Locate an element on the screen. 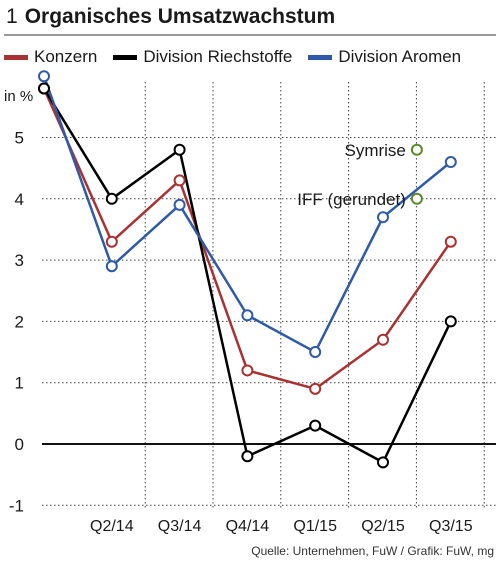  chart-number: 1 is located at coordinates (12, 16).